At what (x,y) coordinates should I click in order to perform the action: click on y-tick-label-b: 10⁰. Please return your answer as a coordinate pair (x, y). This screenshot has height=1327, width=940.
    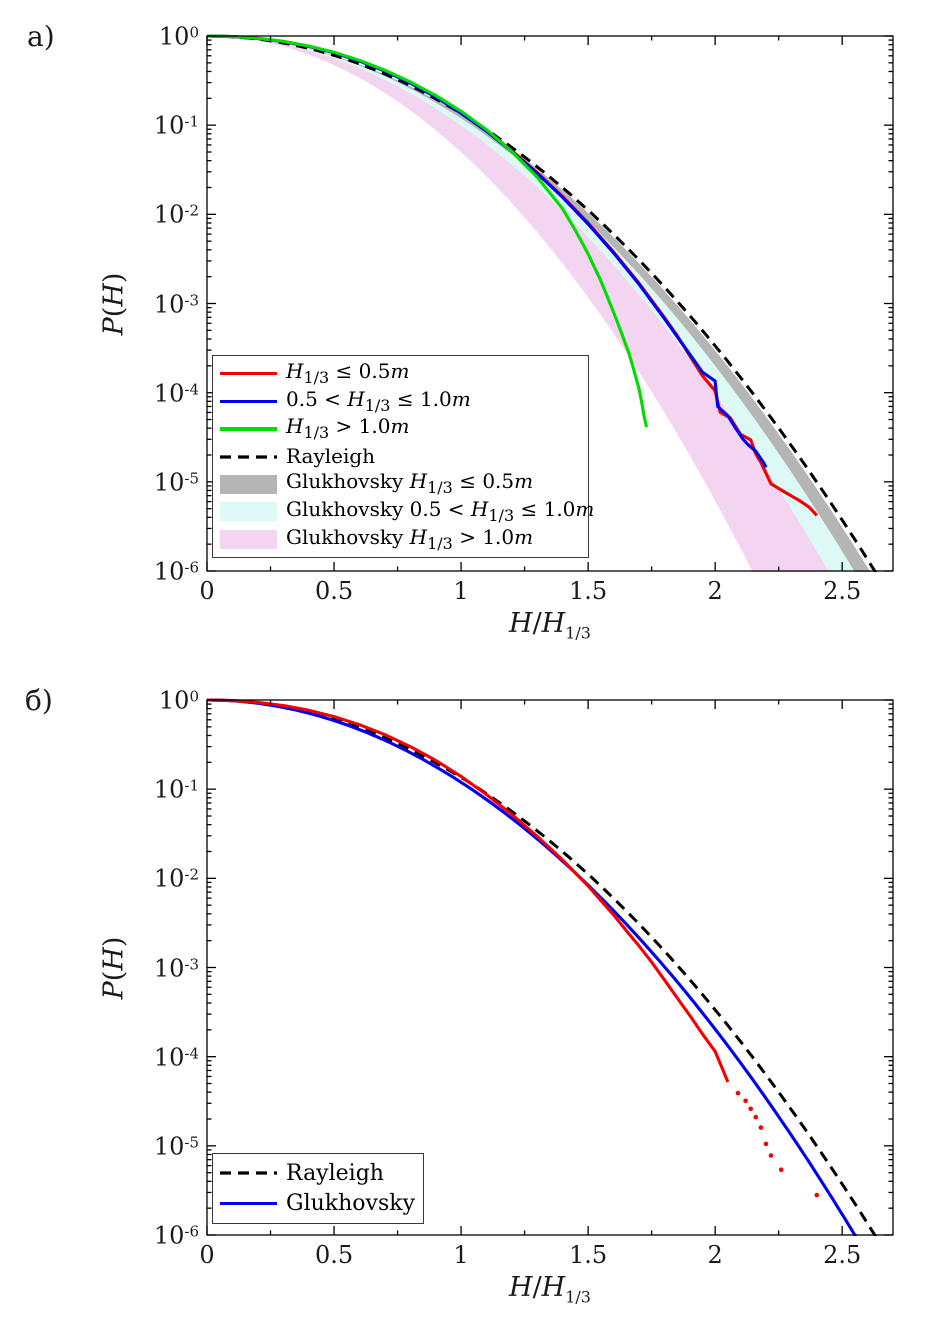
    Looking at the image, I should click on (178, 700).